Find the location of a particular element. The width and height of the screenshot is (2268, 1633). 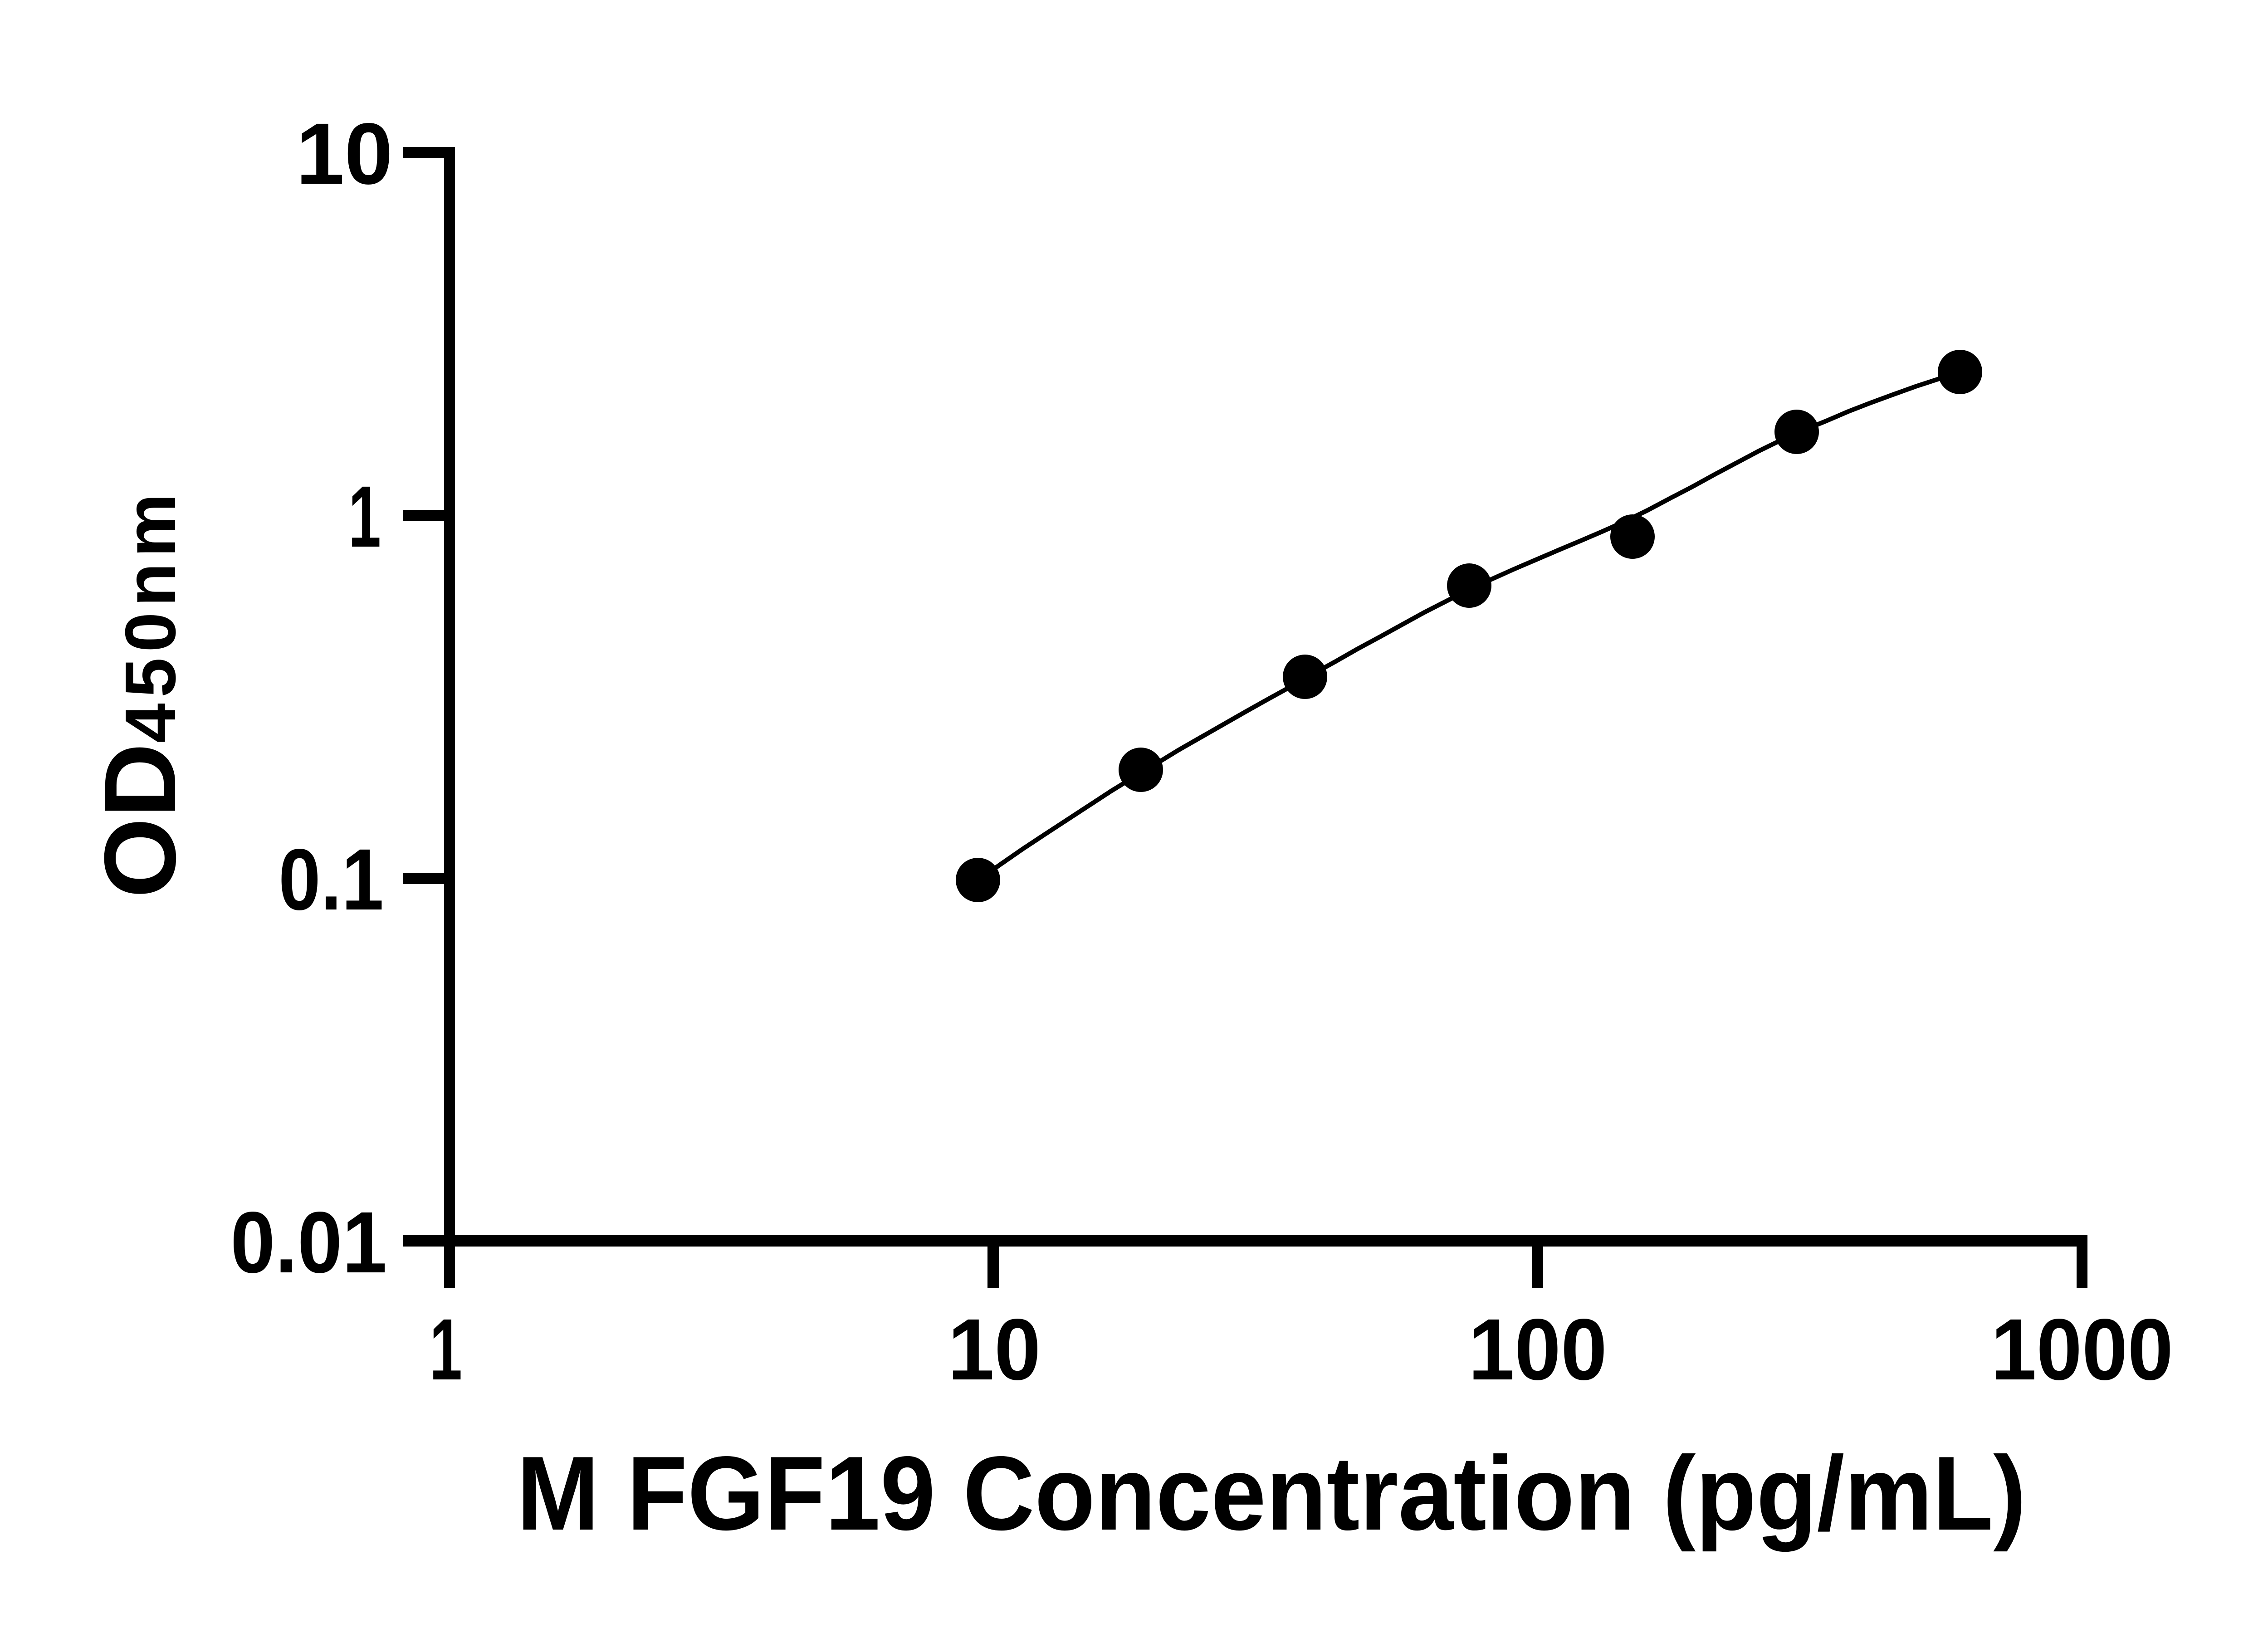

svg-text: OD450nm is located at coordinates (140, 696).